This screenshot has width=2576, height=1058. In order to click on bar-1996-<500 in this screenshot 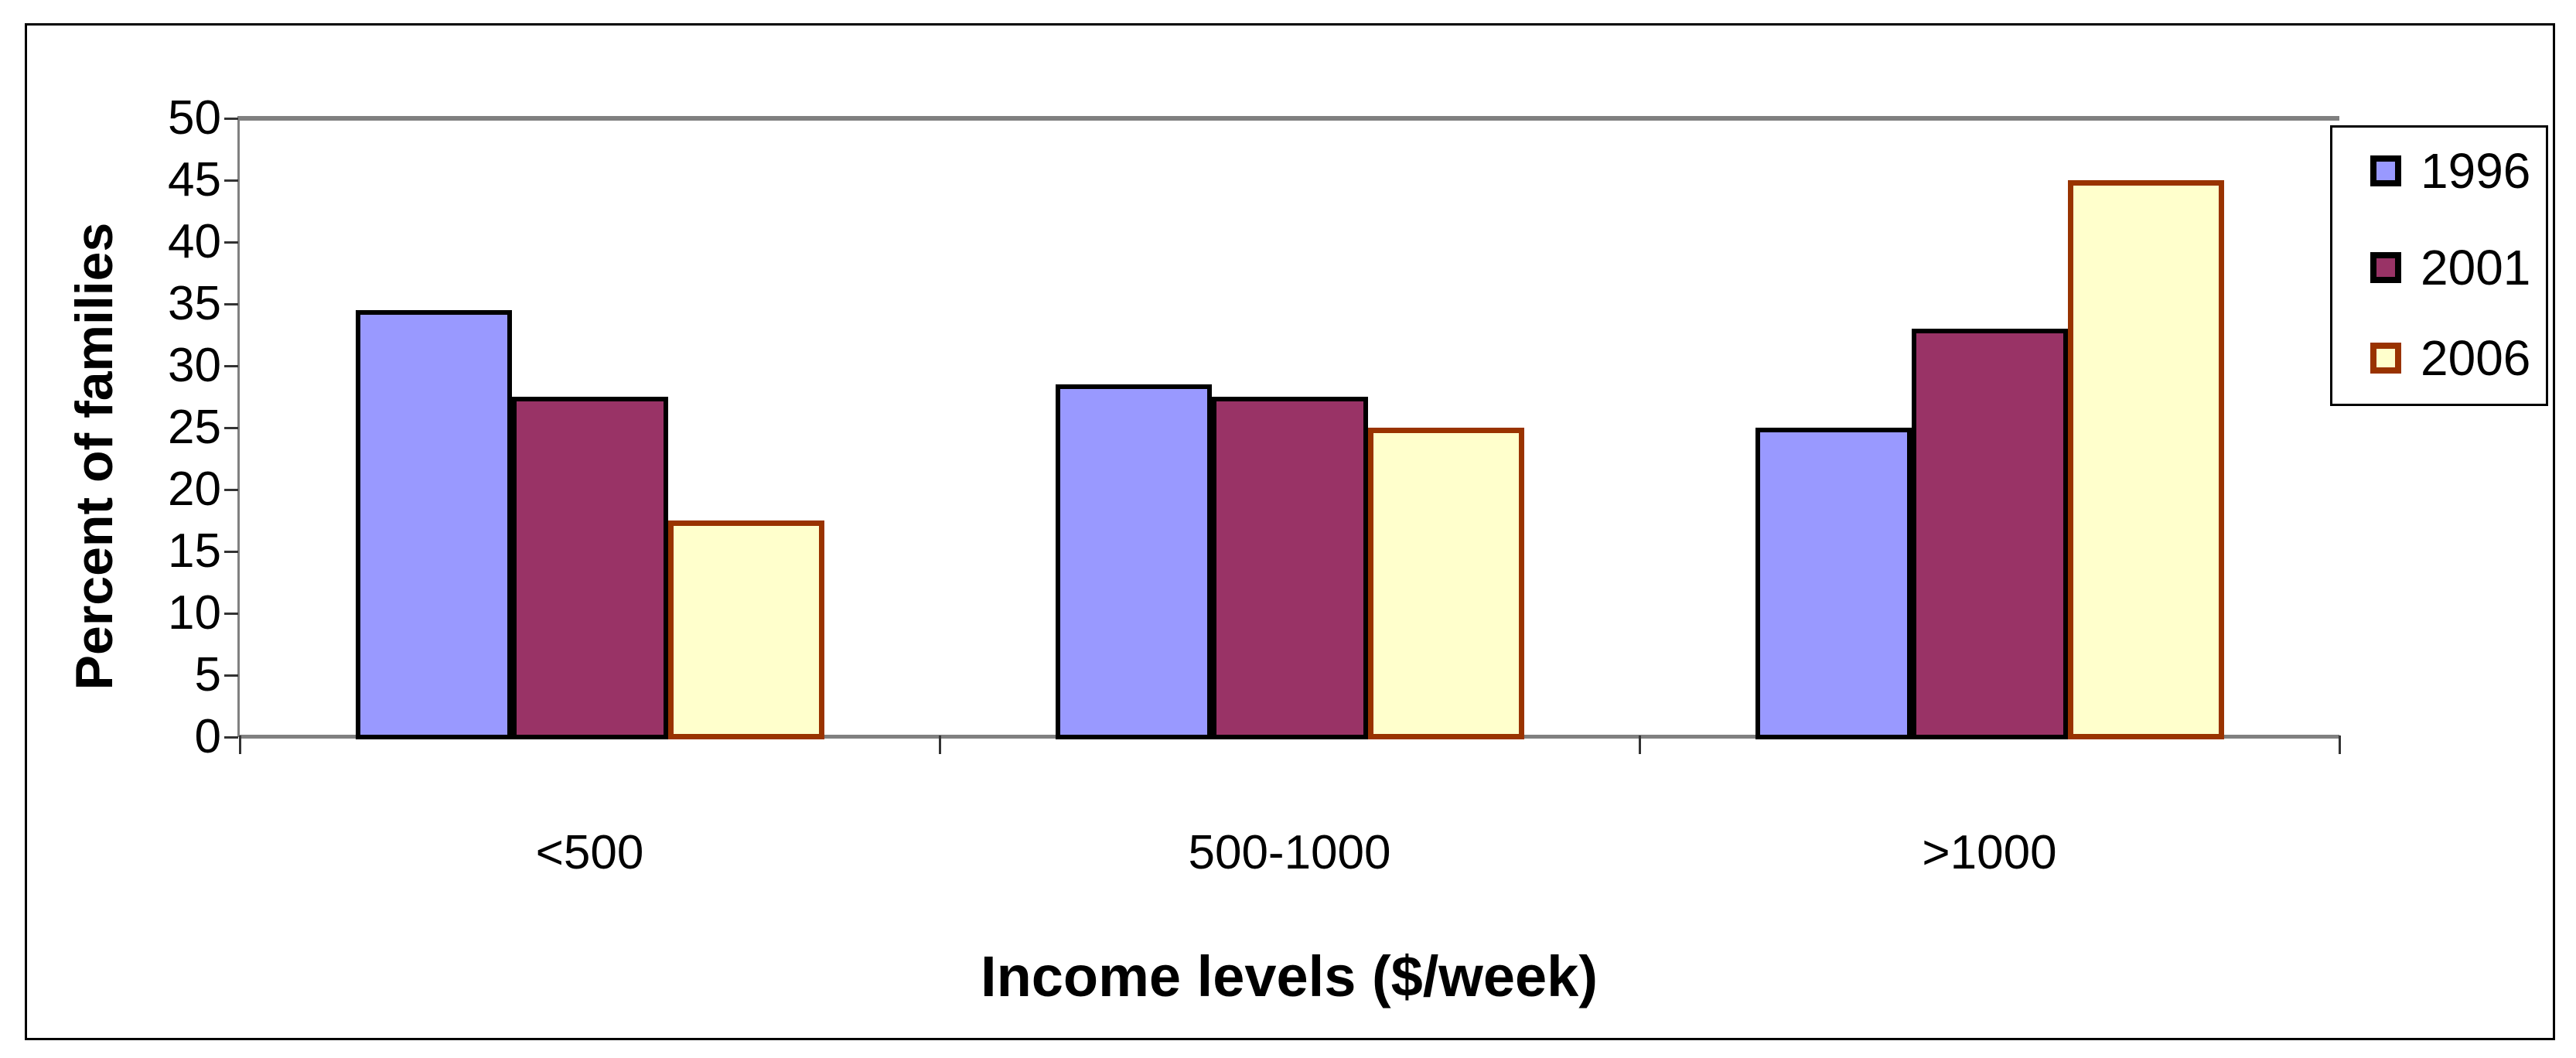, I will do `click(433, 524)`.